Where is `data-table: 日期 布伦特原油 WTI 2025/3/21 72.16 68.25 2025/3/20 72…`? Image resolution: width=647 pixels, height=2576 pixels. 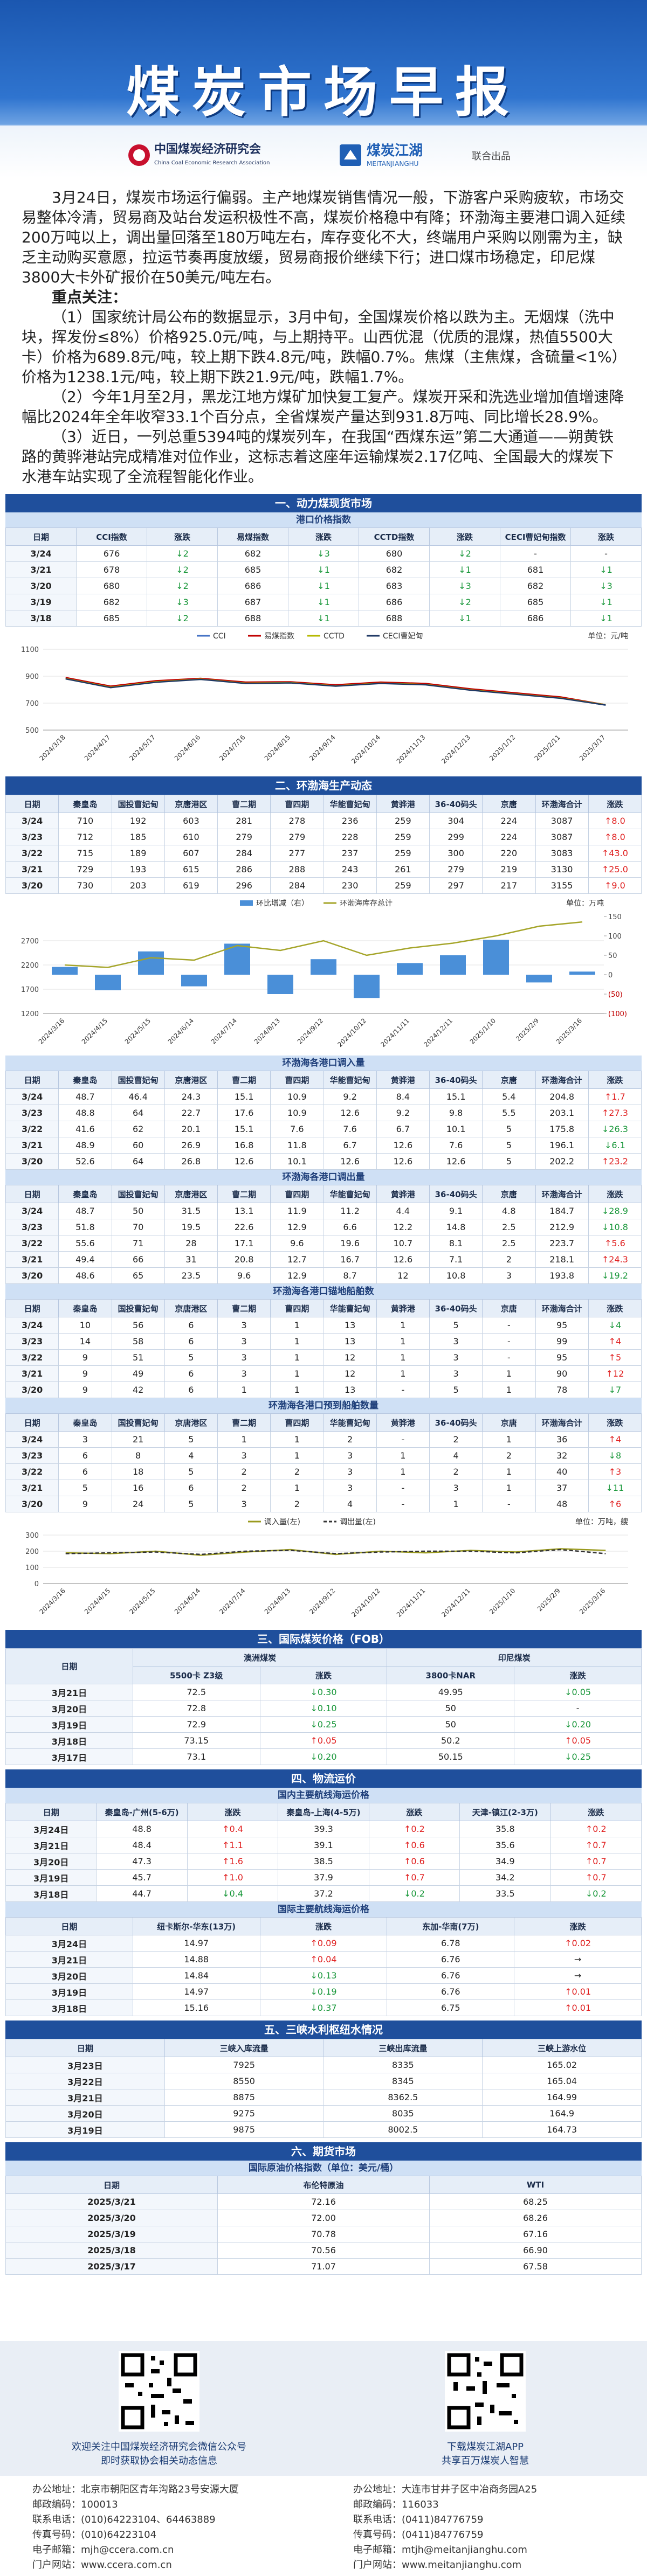
data-table: 日期 布伦特原油 WTI 2025/3/21 72.16 68.25 2025/3/20 72… is located at coordinates (323, 2225).